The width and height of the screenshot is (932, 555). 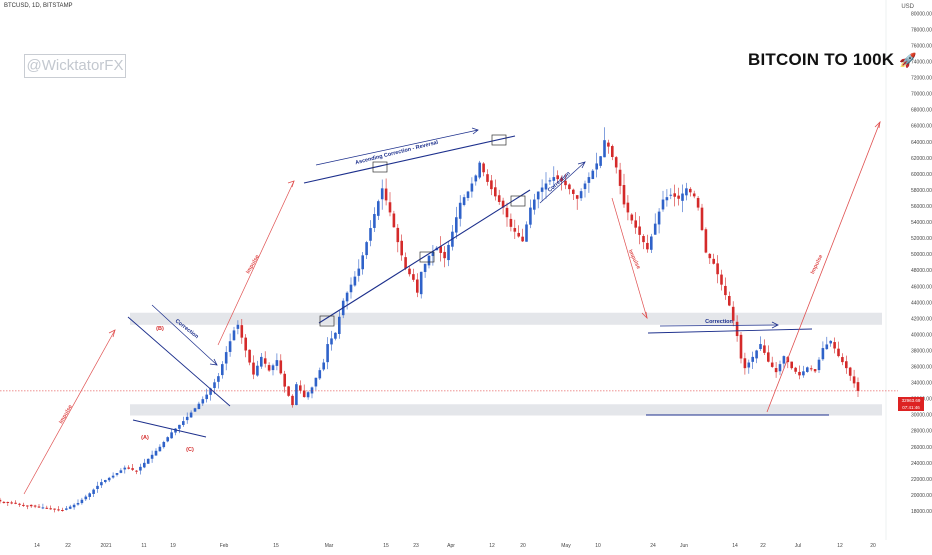 I want to click on x-tick-label: Apr, so click(x=451, y=546).